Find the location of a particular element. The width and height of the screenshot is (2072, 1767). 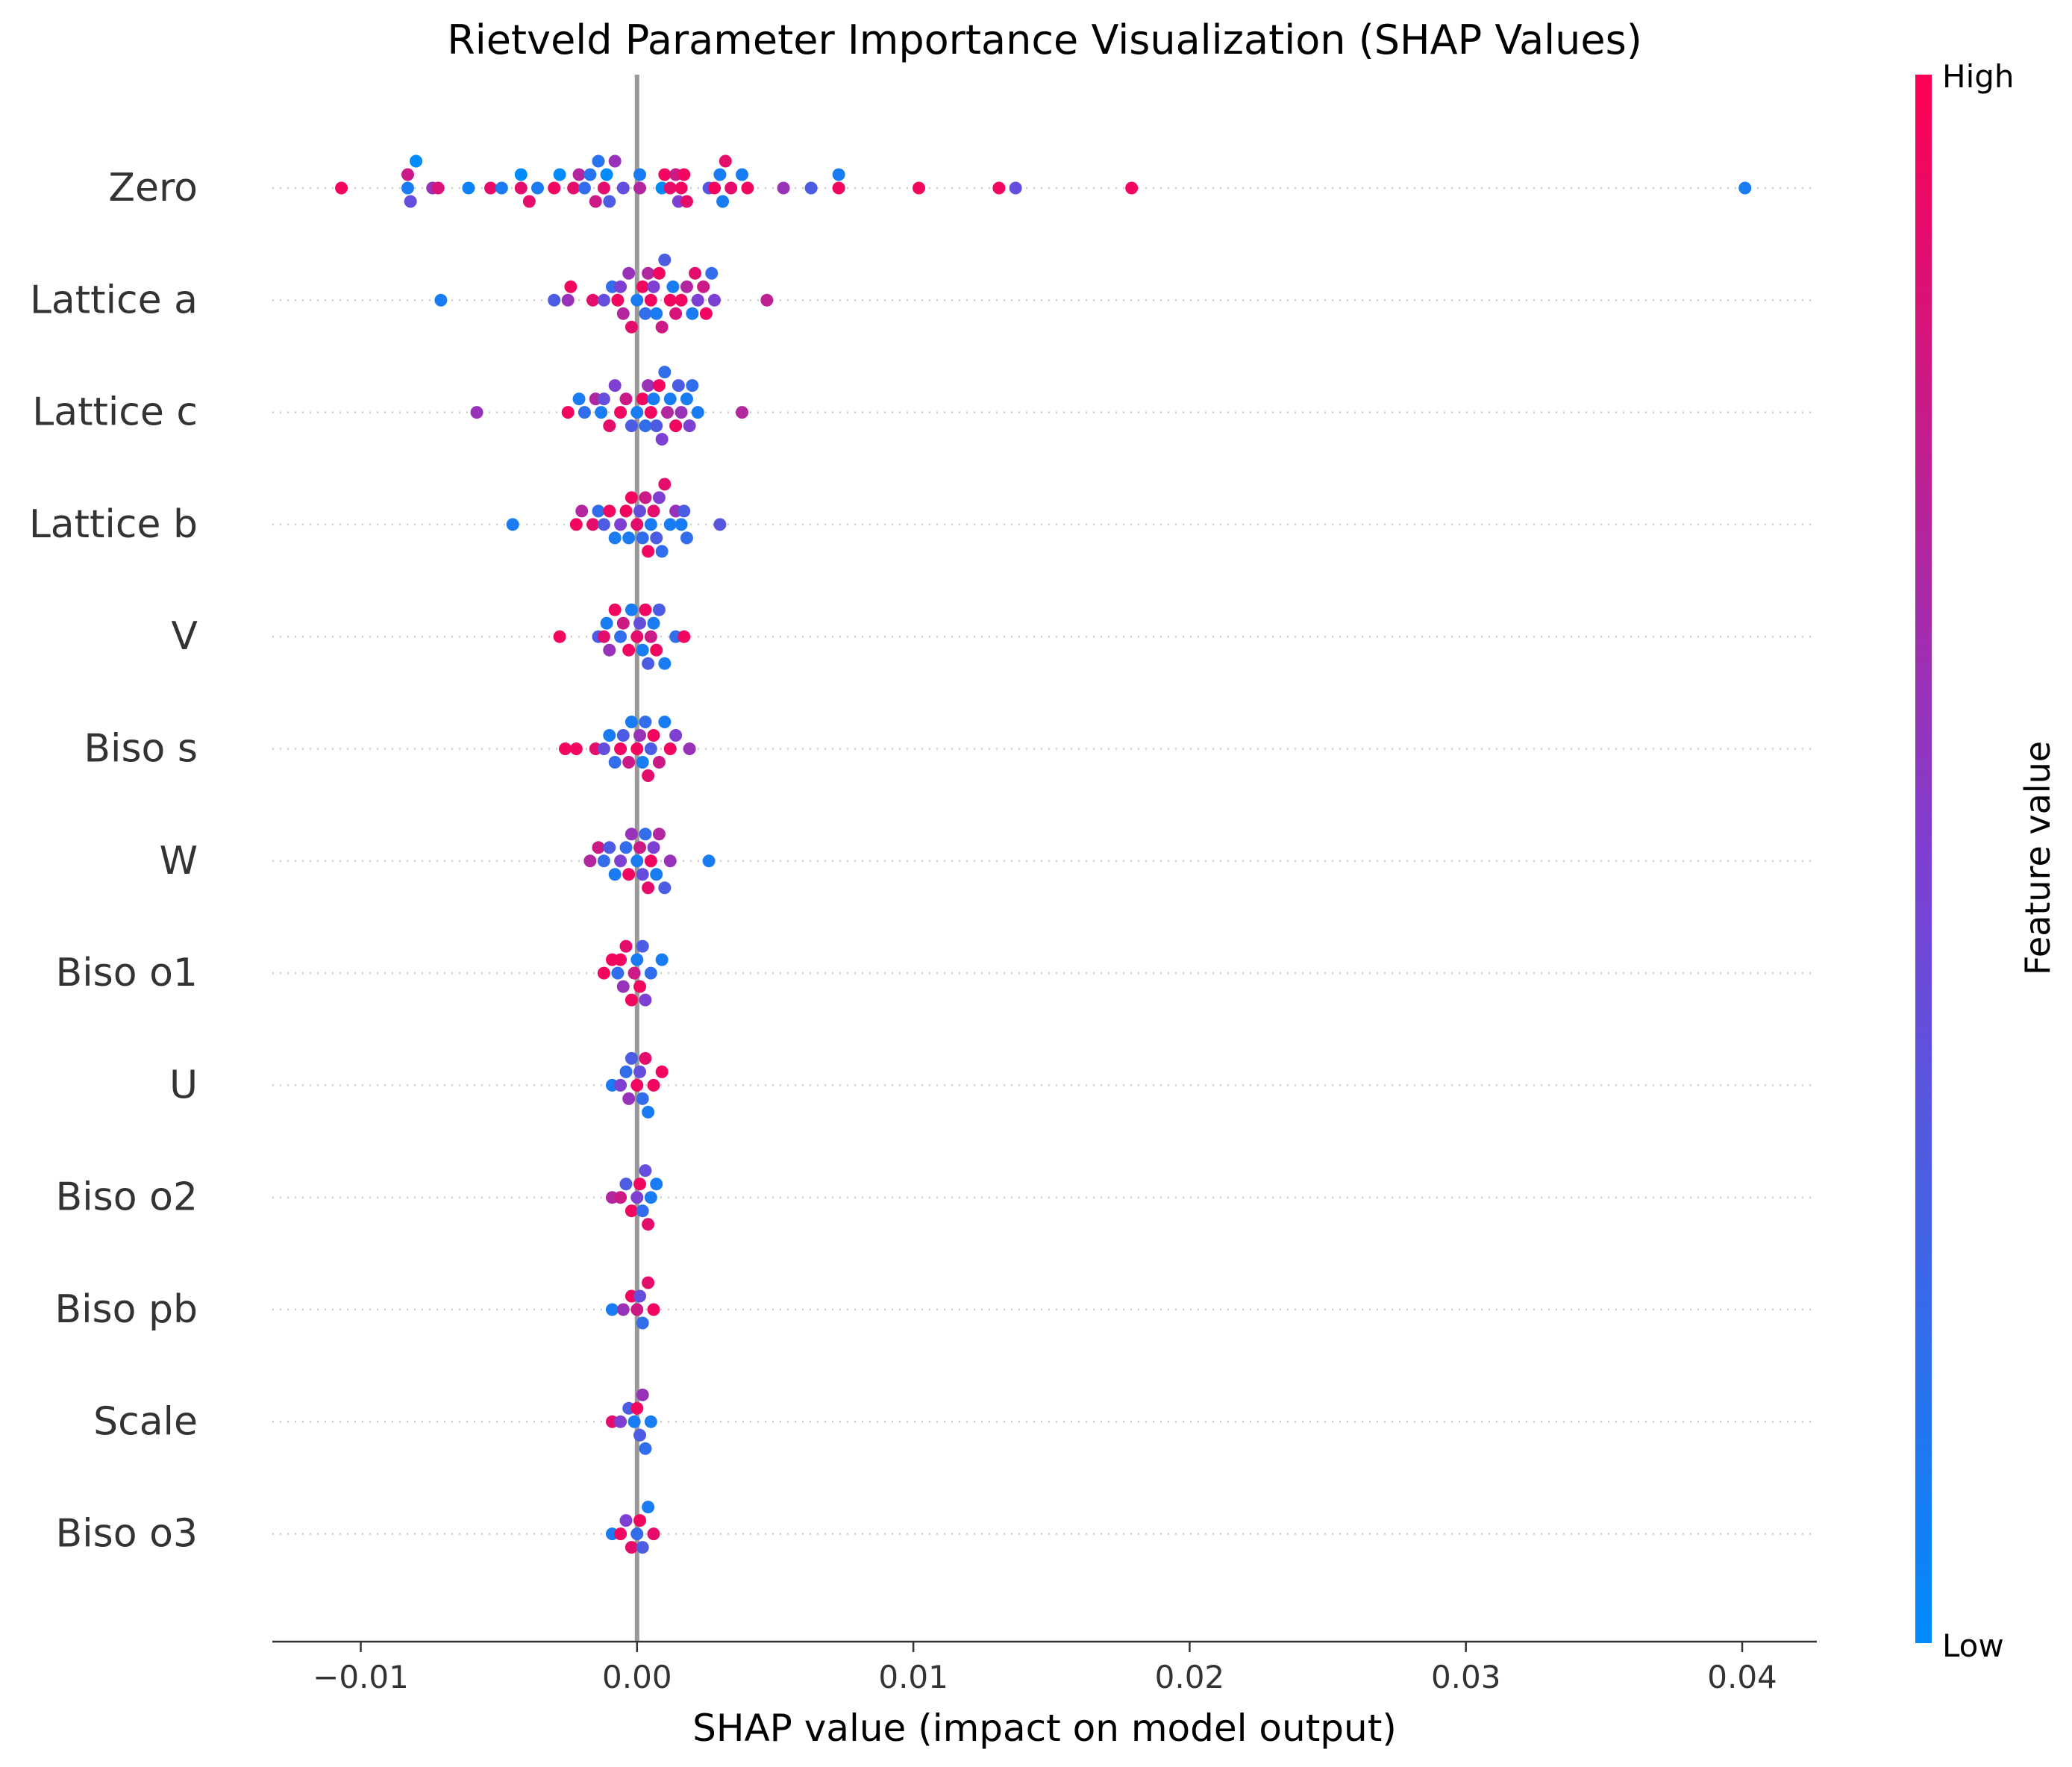

feature-label: Zero is located at coordinates (153, 188).